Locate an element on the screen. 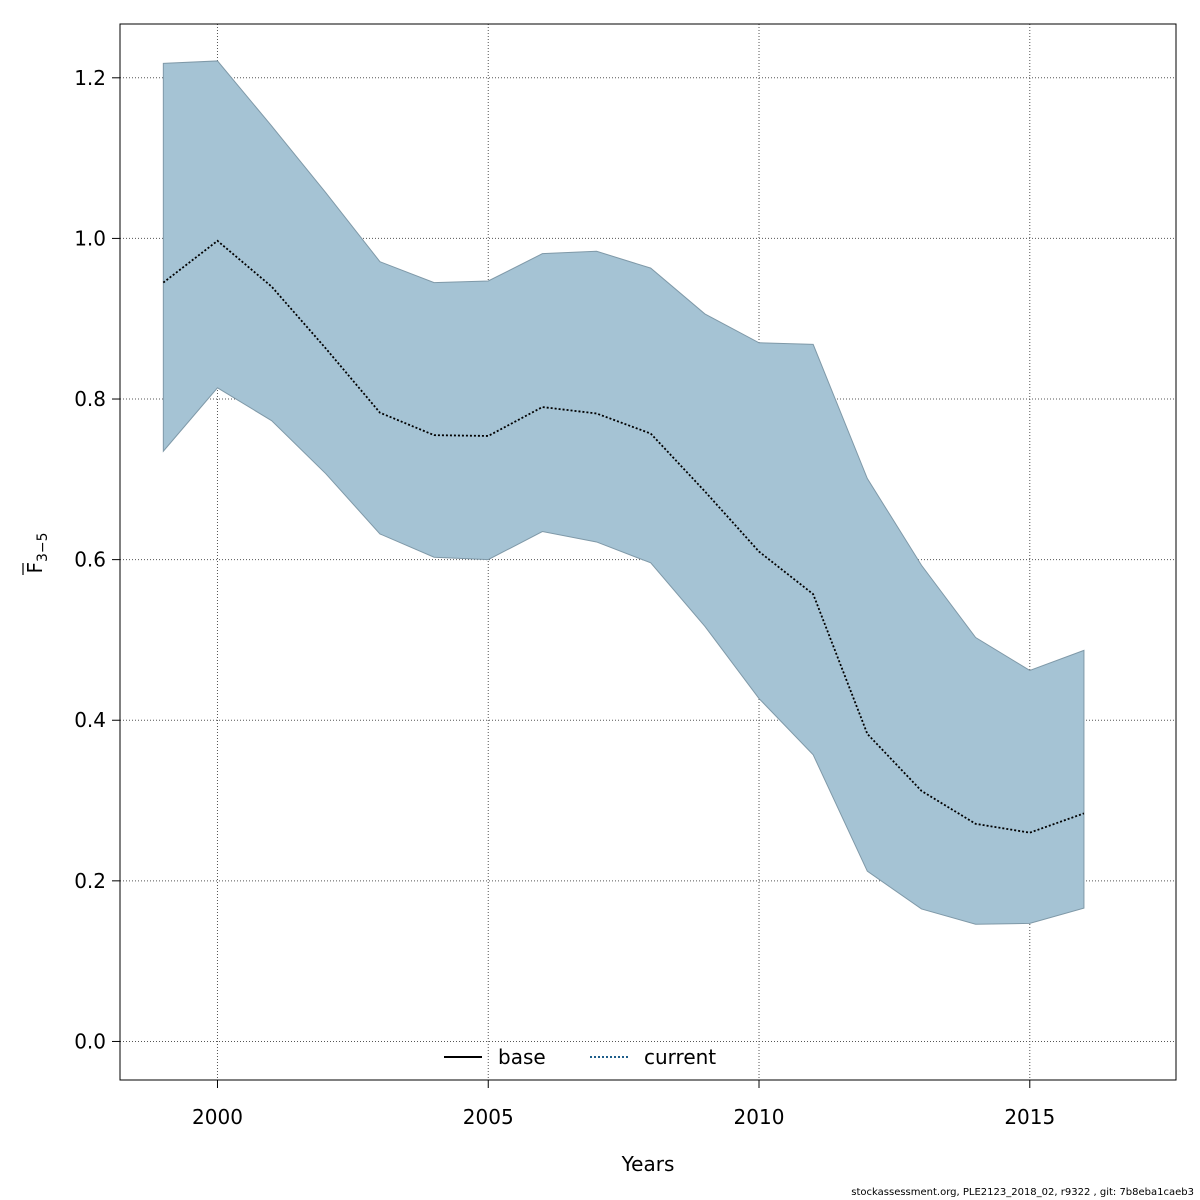 The height and width of the screenshot is (1200, 1200). legend-label-base: base is located at coordinates (522, 1057).